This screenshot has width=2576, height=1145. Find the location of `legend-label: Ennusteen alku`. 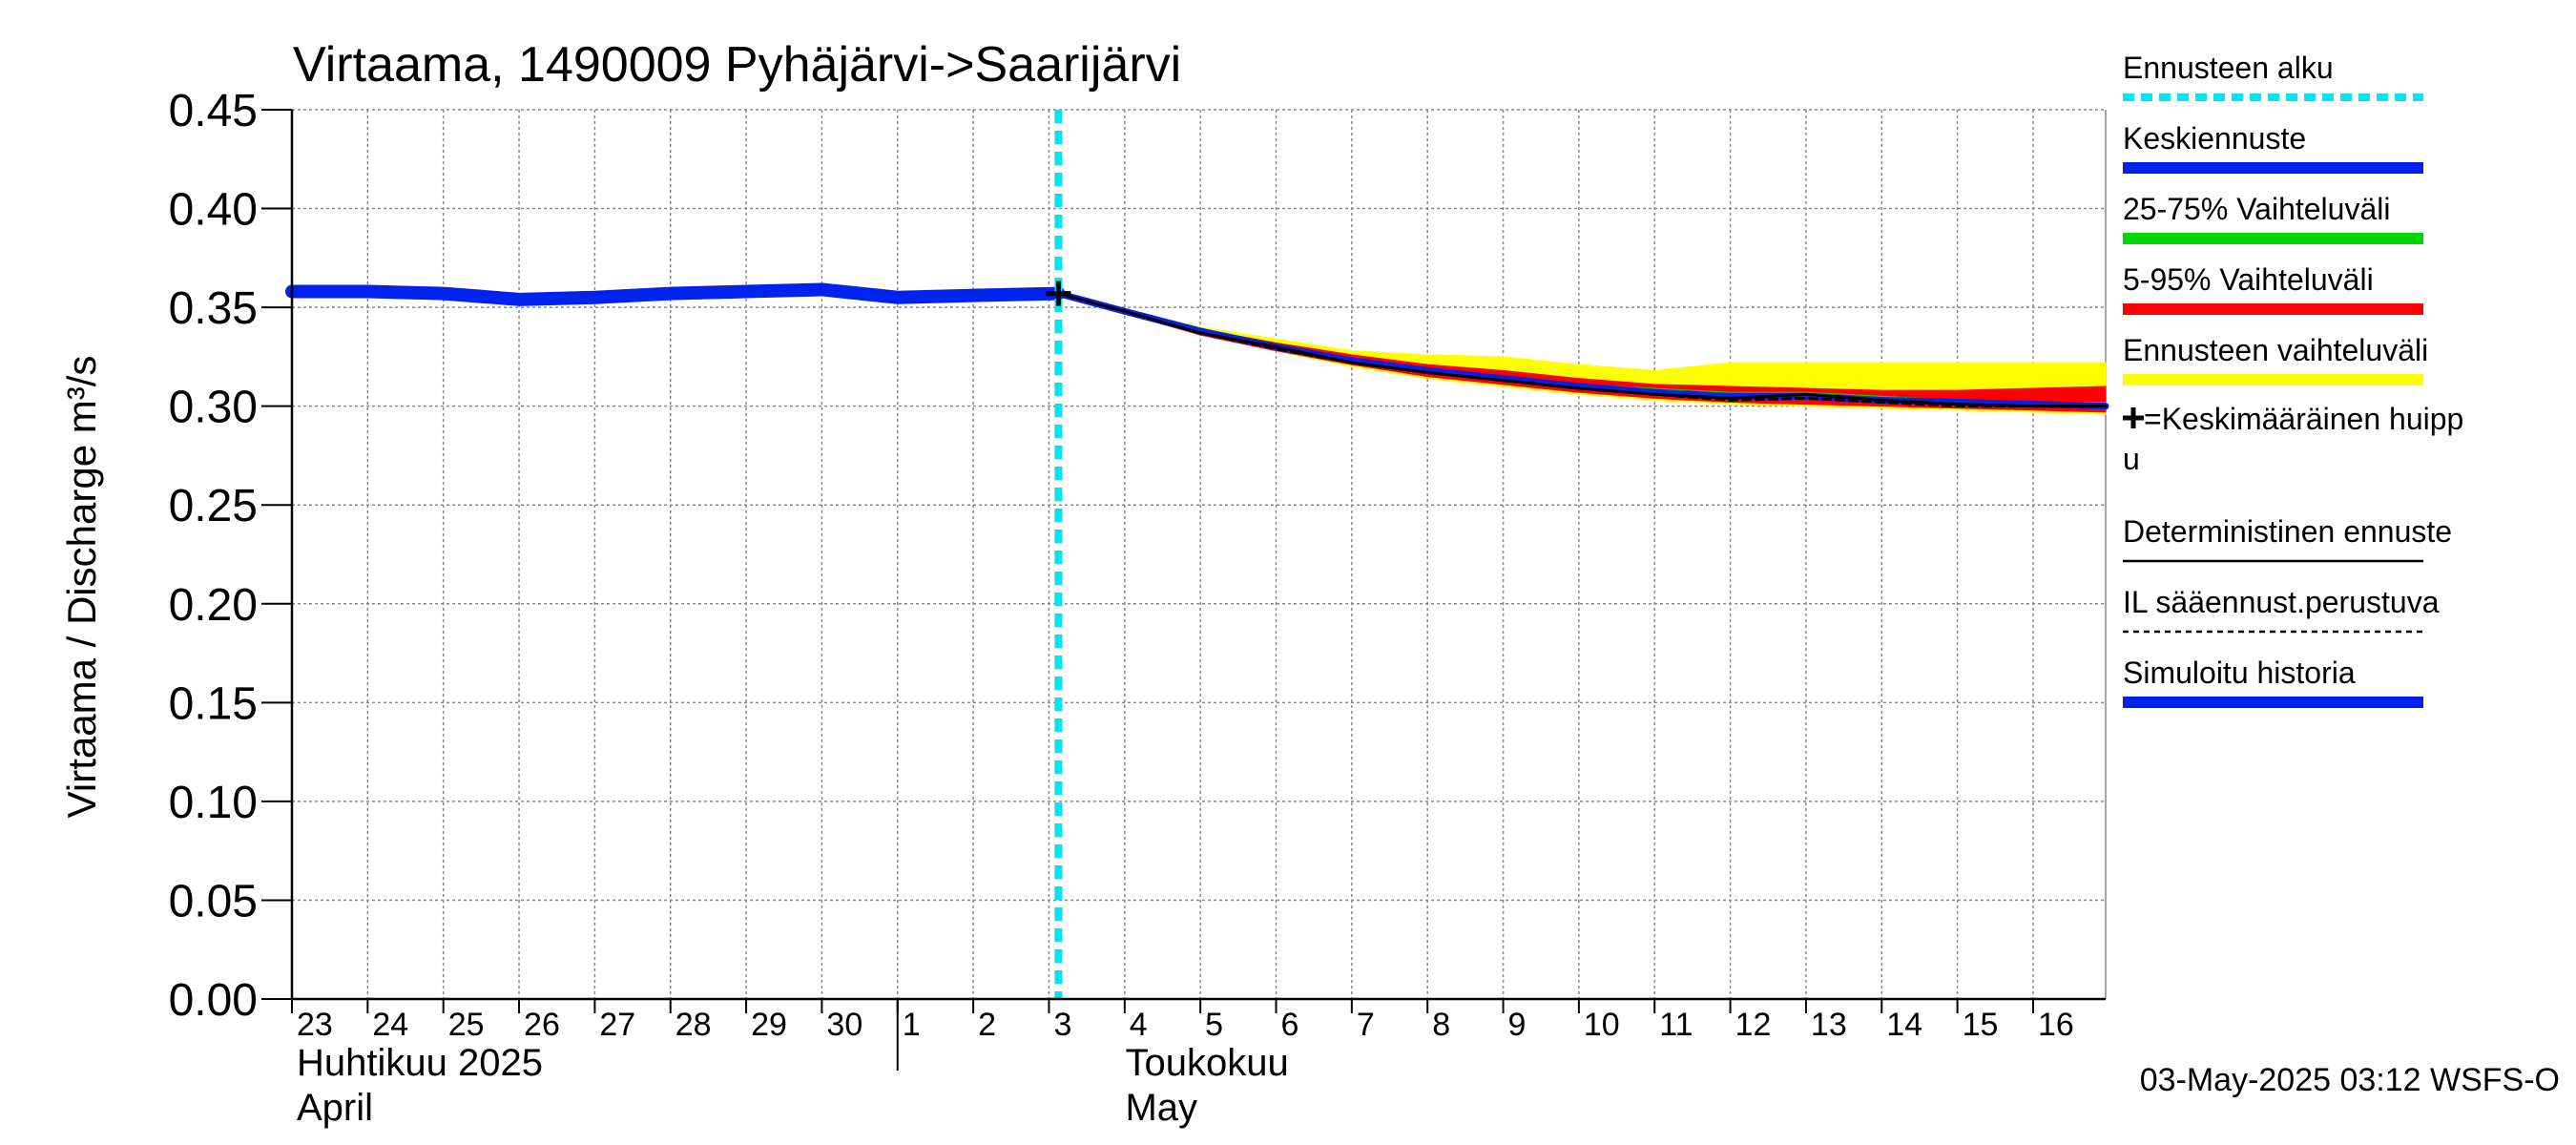

legend-label: Ennusteen alku is located at coordinates (2228, 68).